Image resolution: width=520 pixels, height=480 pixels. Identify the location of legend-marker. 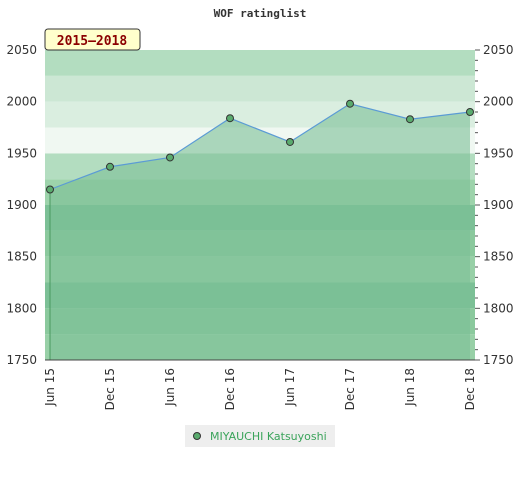
(197, 436).